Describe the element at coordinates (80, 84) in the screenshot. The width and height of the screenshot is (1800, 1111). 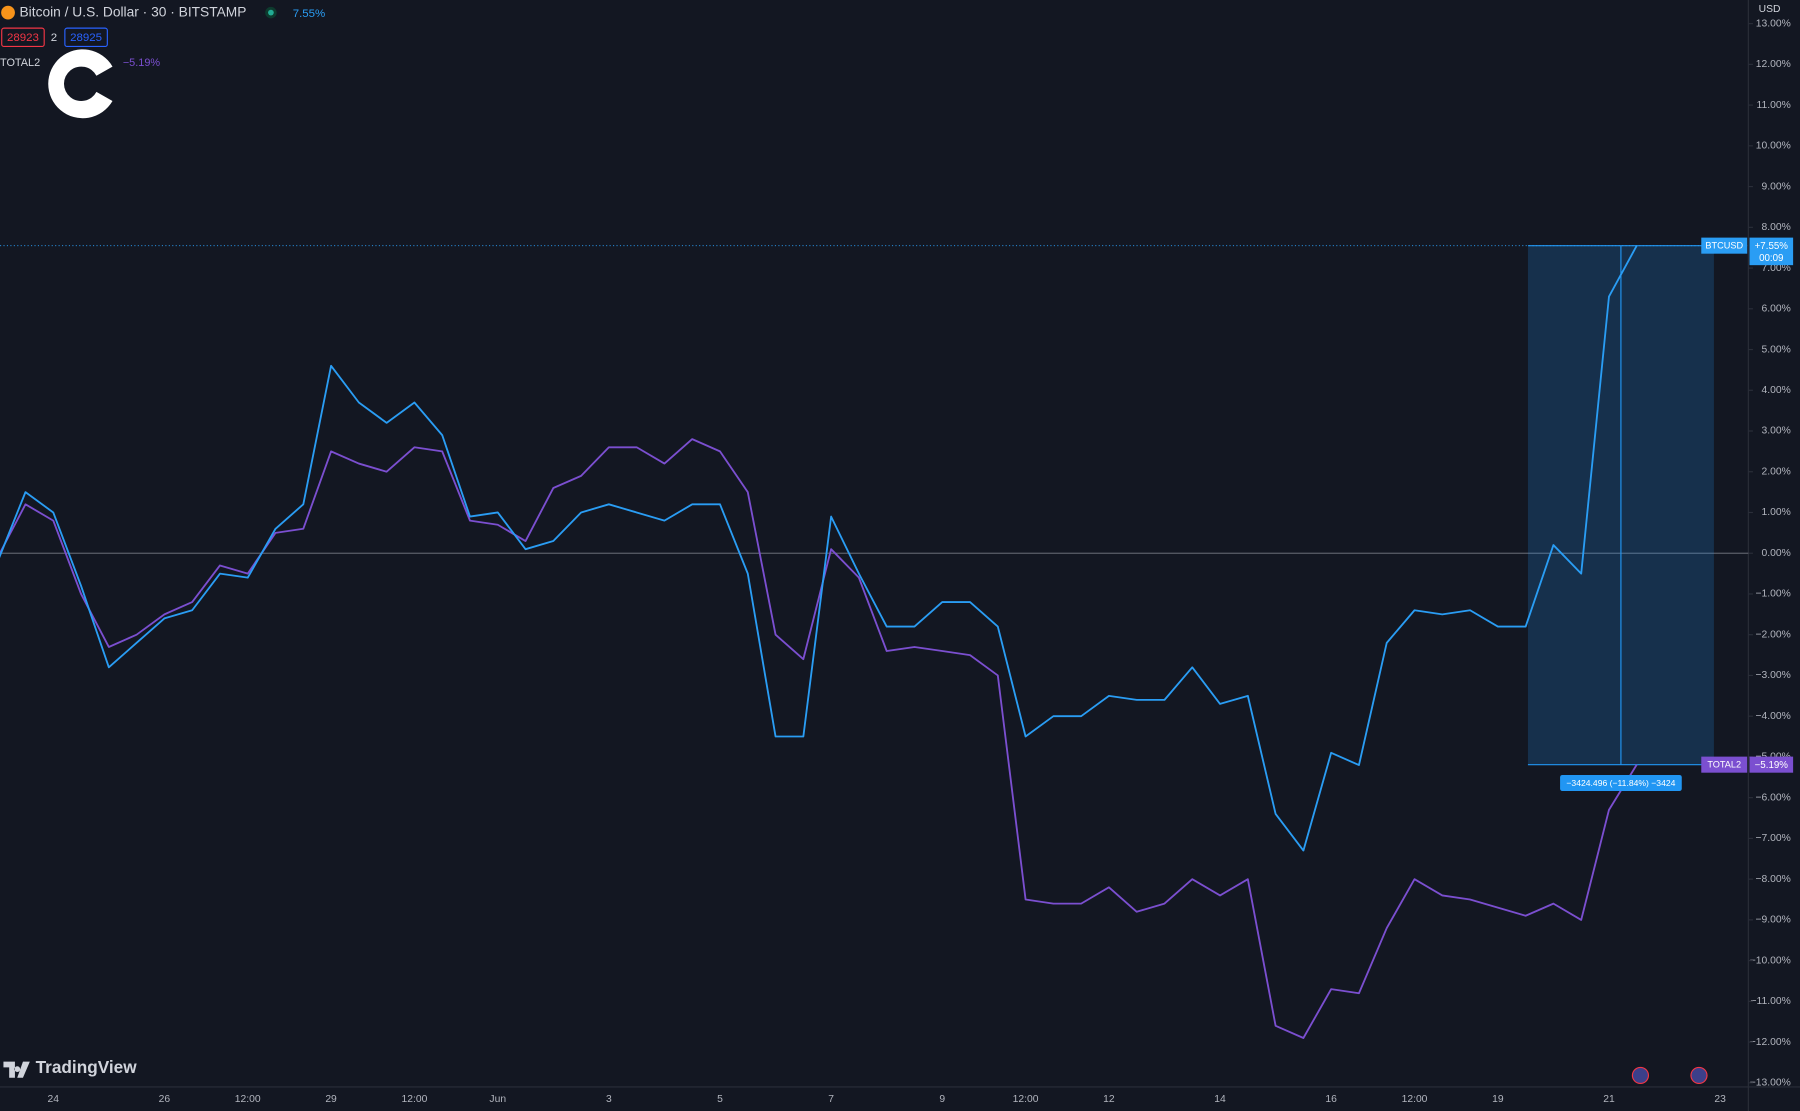
I see `logo` at that location.